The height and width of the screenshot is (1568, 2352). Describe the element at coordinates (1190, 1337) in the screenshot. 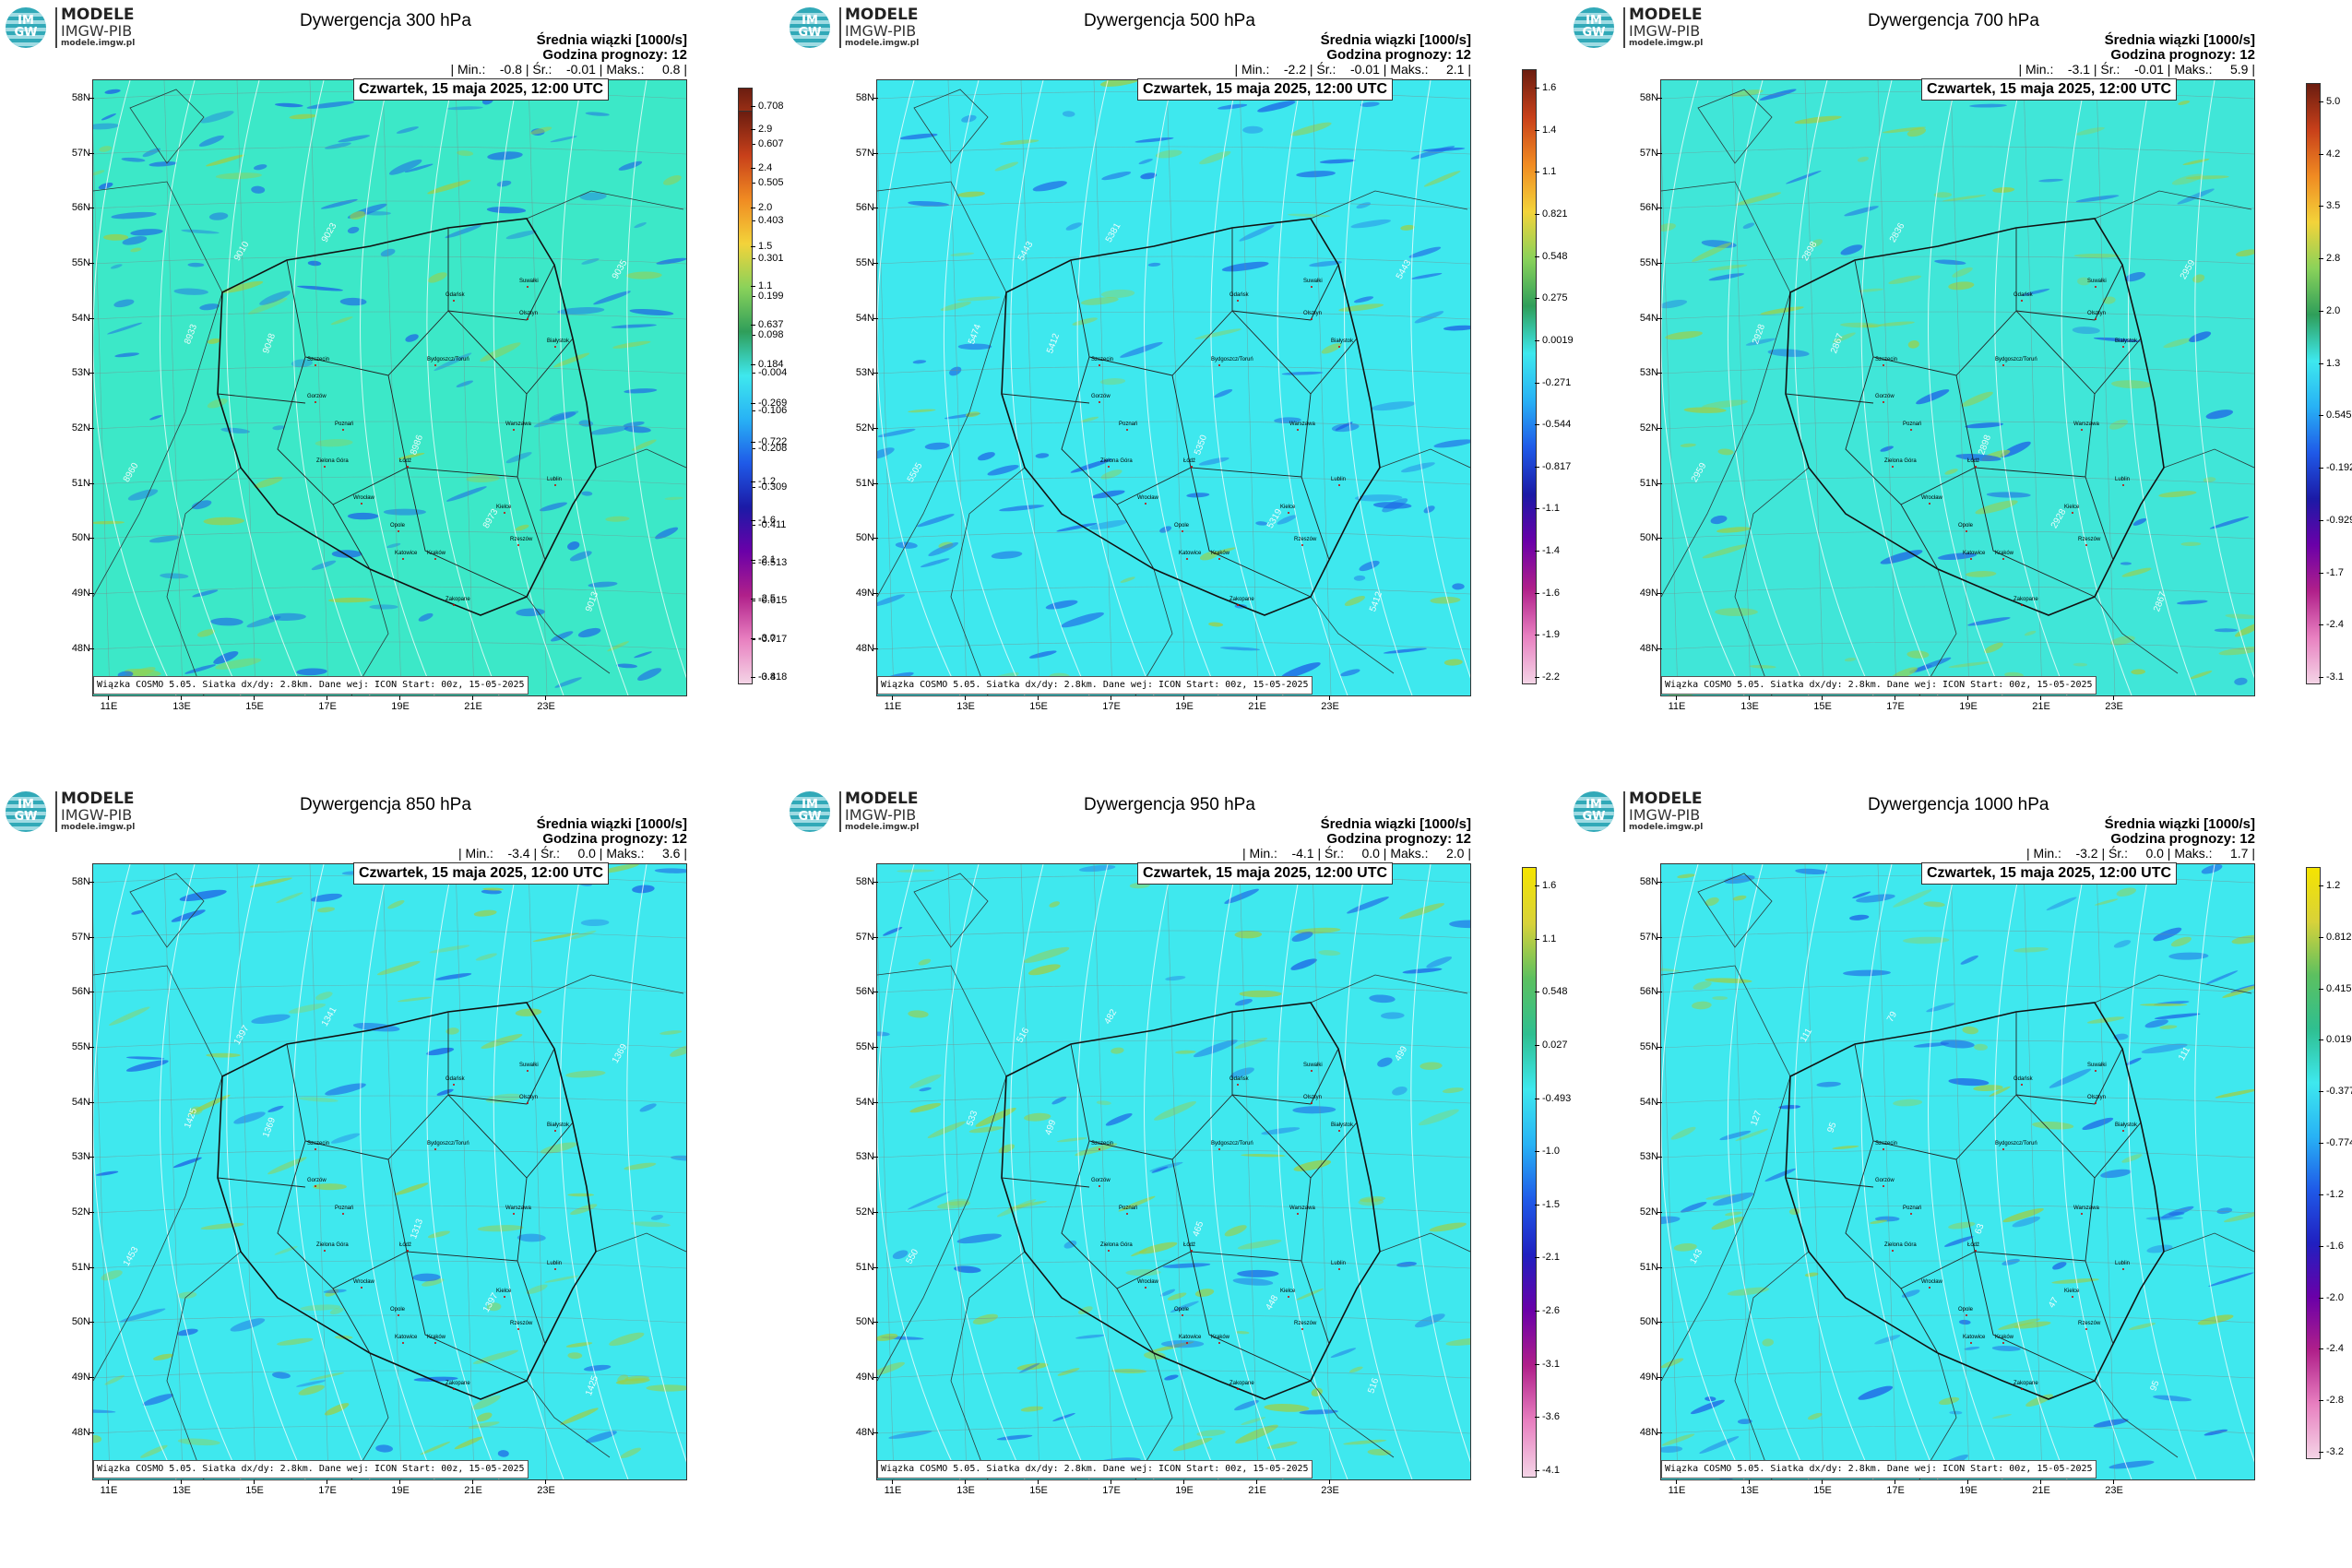

I see `city-label: Katowice` at that location.